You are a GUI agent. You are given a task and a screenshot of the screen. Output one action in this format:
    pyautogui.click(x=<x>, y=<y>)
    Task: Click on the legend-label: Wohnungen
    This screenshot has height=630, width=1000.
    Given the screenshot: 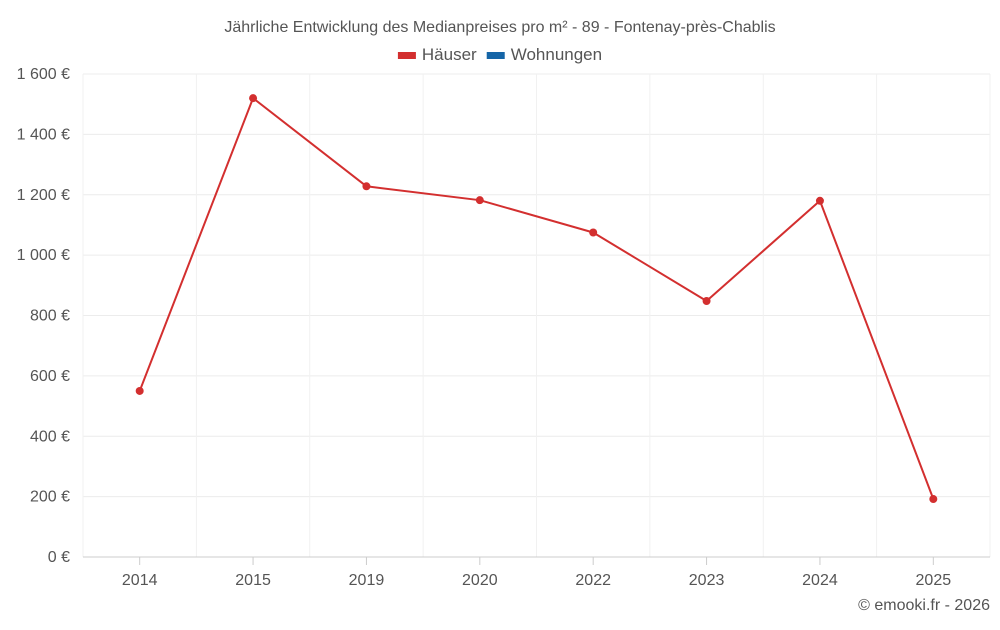 What is the action you would take?
    pyautogui.click(x=556, y=54)
    